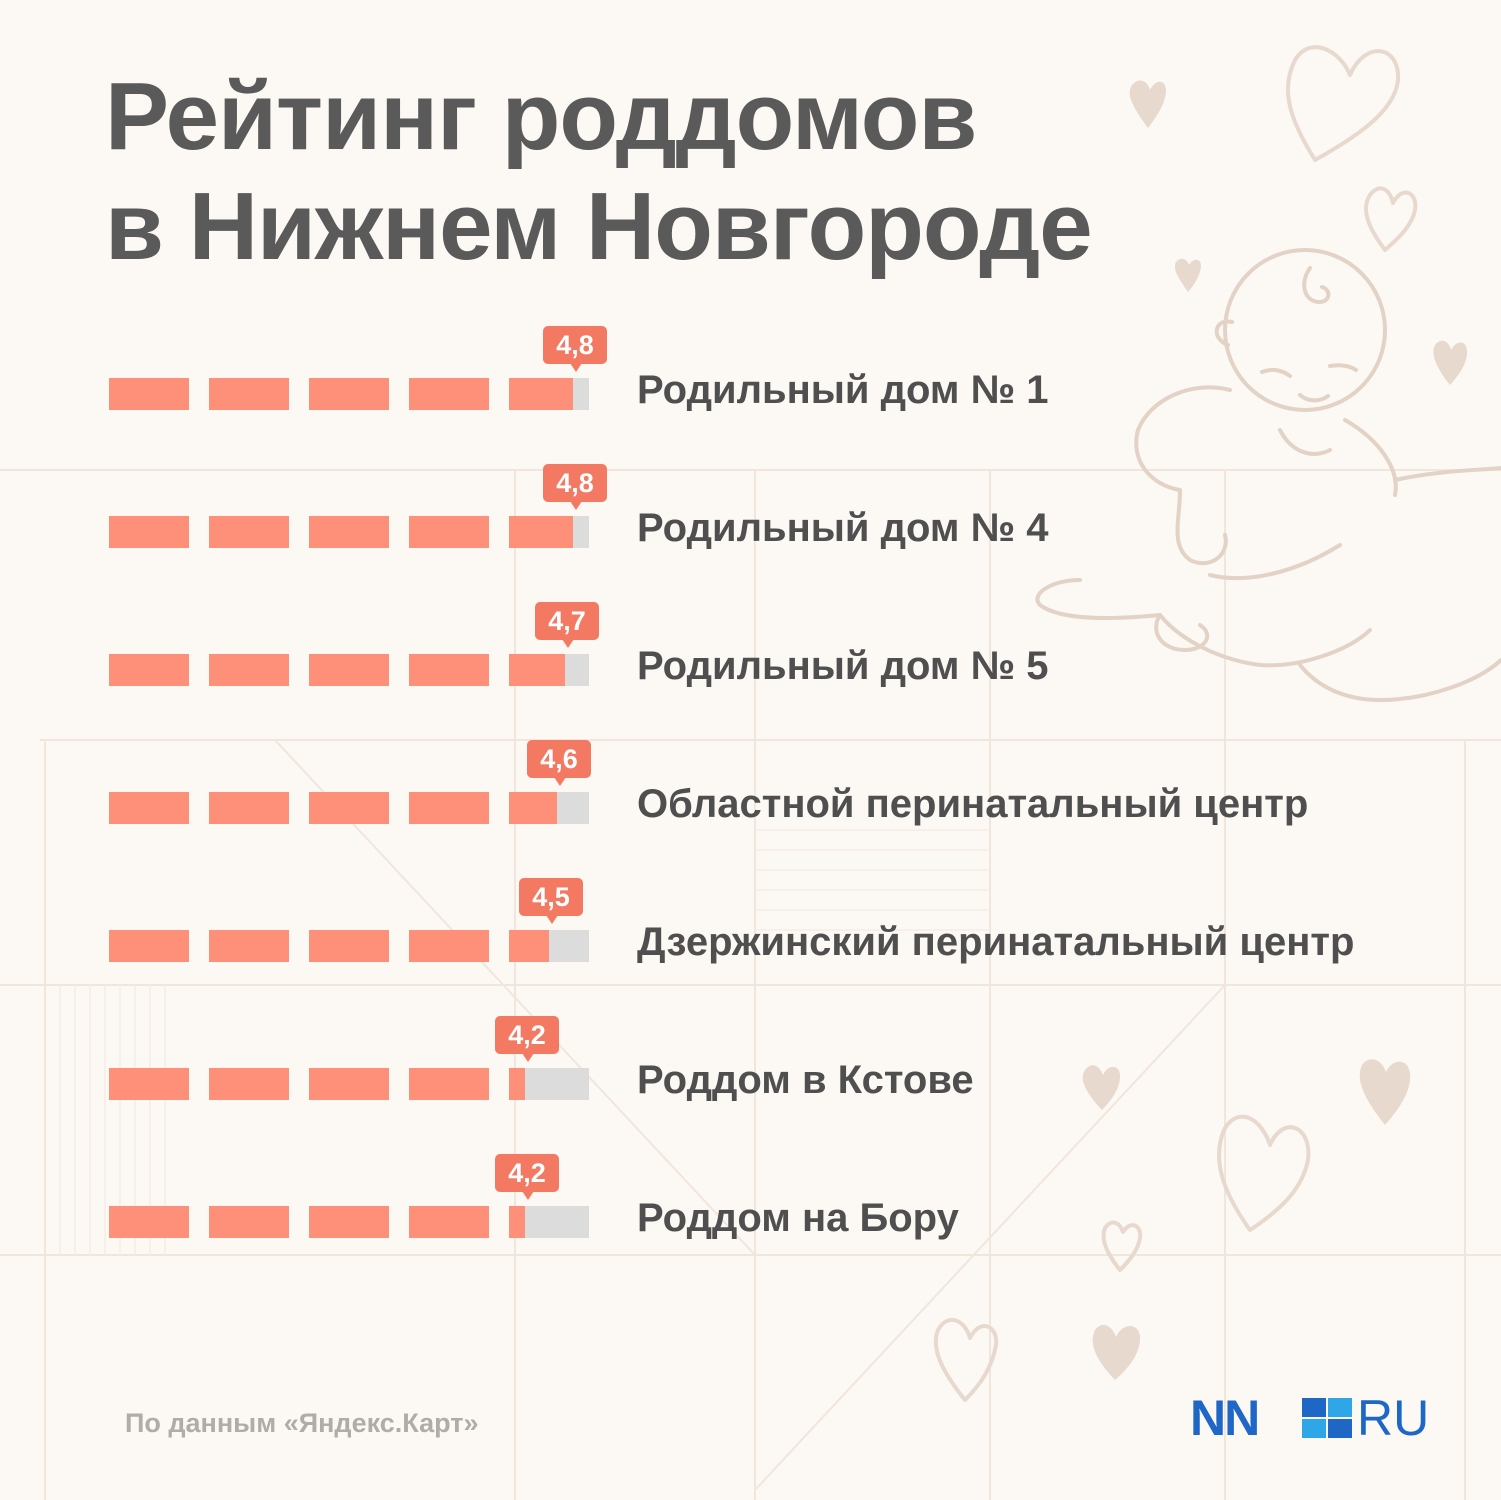  I want to click on baby-in-hand-illustration, so click(1268, 475).